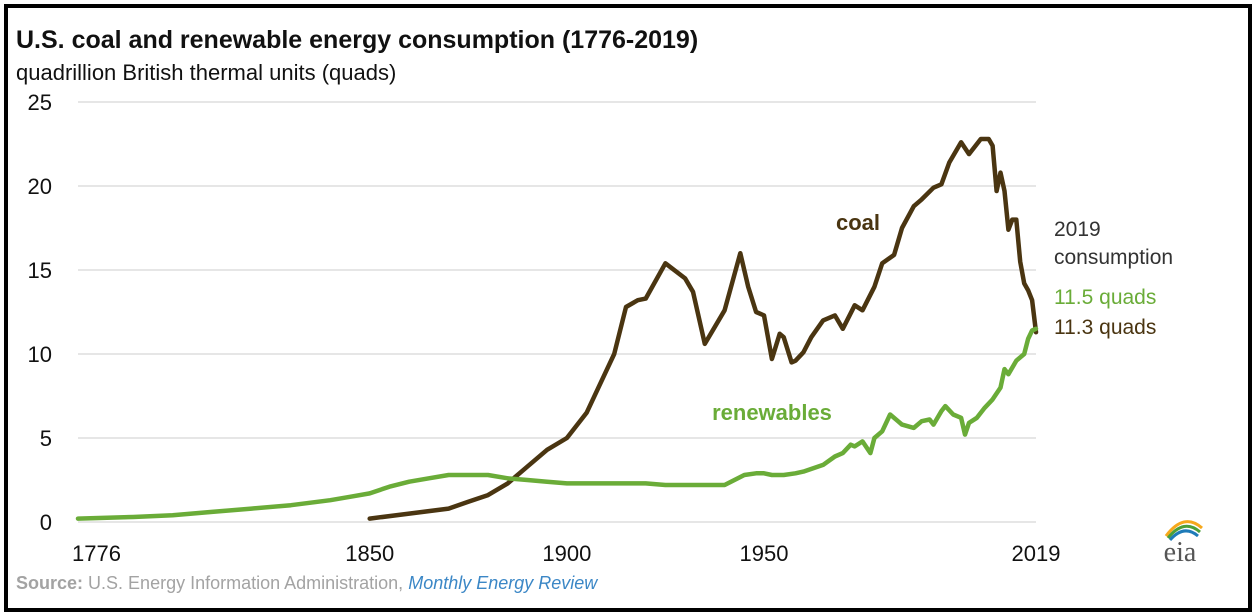 The width and height of the screenshot is (1256, 615). What do you see at coordinates (46, 438) in the screenshot?
I see `y-tick-label-5: 5` at bounding box center [46, 438].